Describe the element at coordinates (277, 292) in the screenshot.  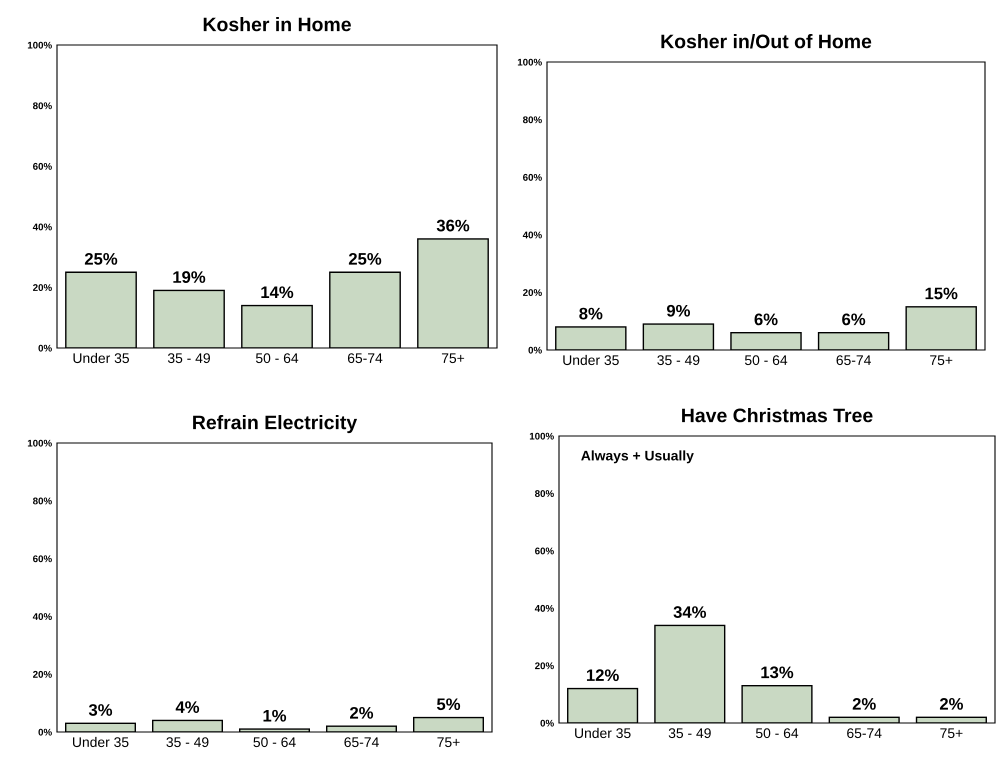
I see `data-label: 14%` at that location.